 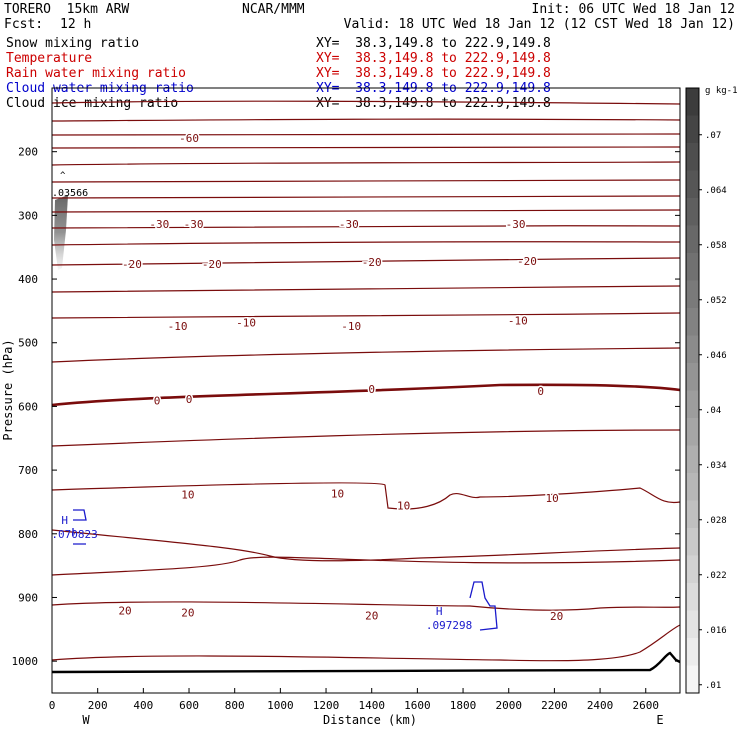 I want to click on colorbar-label: .046, so click(x=716, y=356).